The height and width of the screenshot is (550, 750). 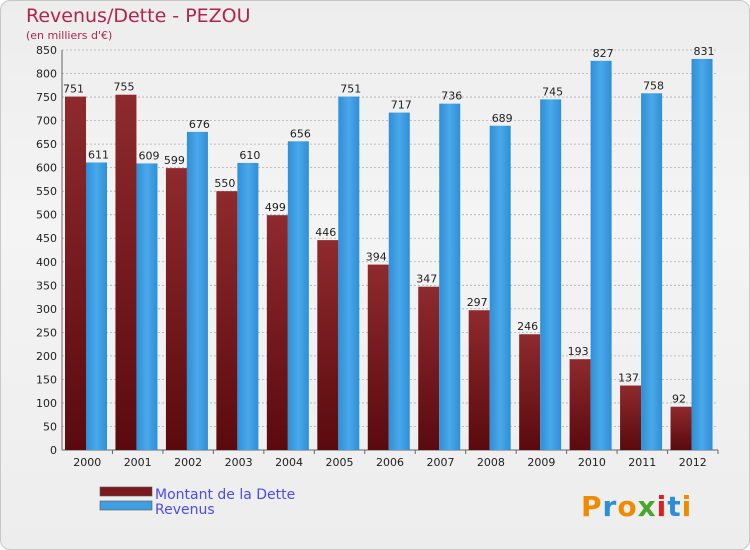 What do you see at coordinates (185, 510) in the screenshot?
I see `legend-label-revenus: Revenus` at bounding box center [185, 510].